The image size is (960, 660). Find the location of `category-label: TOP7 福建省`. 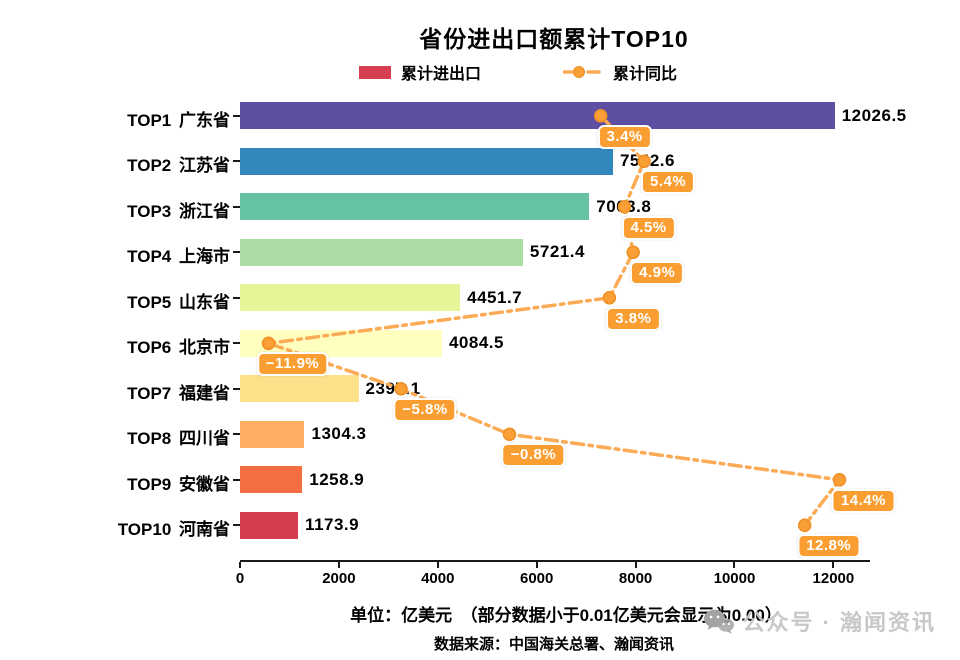

category-label: TOP7 福建省 is located at coordinates (178, 393).